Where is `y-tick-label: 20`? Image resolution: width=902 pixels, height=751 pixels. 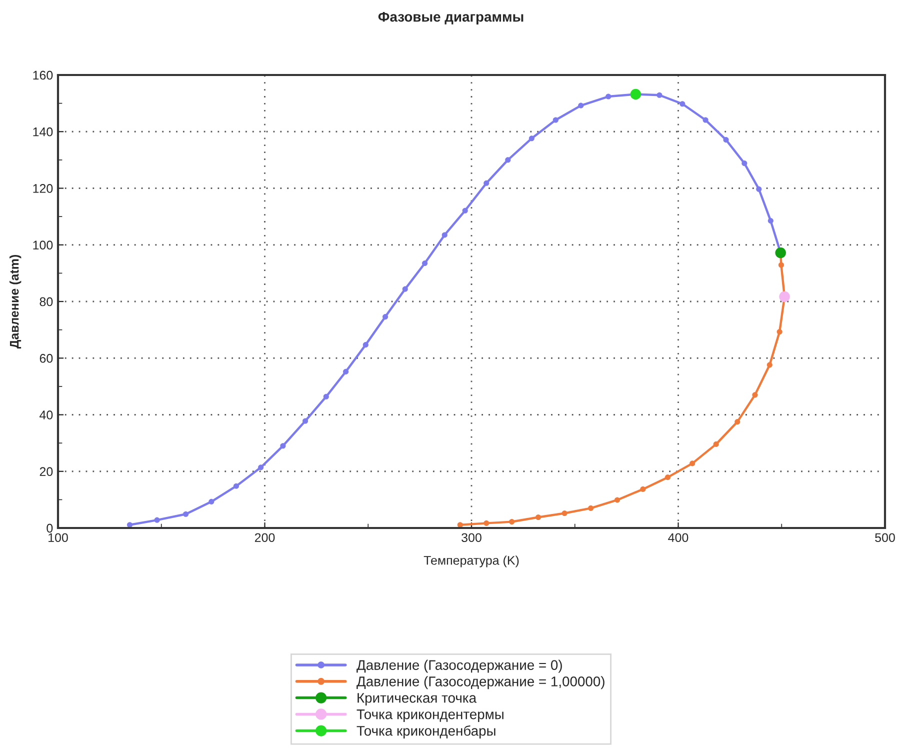 y-tick-label: 20 is located at coordinates (46, 471).